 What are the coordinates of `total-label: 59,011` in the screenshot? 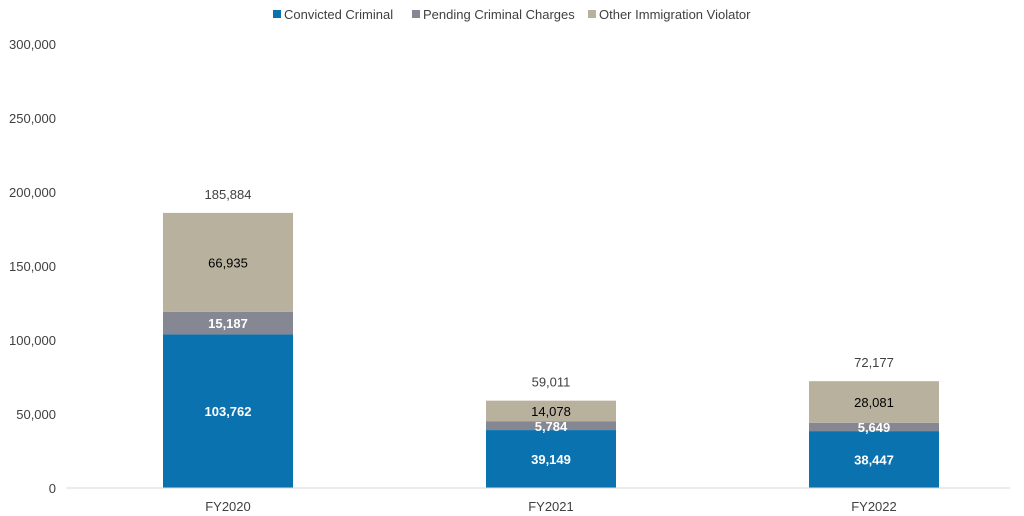 It's located at (551, 382).